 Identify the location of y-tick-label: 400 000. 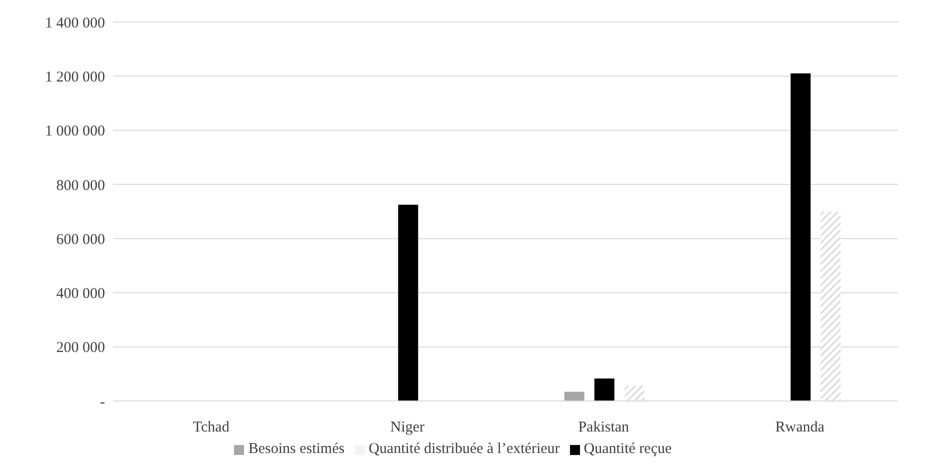
(80, 294).